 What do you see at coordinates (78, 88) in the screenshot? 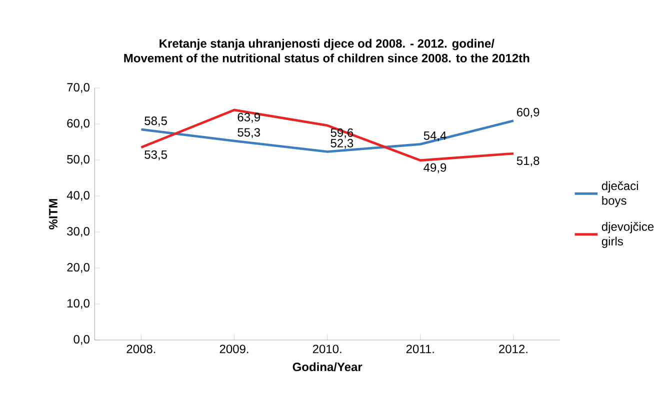
I see `y-tick-label: 70,0` at bounding box center [78, 88].